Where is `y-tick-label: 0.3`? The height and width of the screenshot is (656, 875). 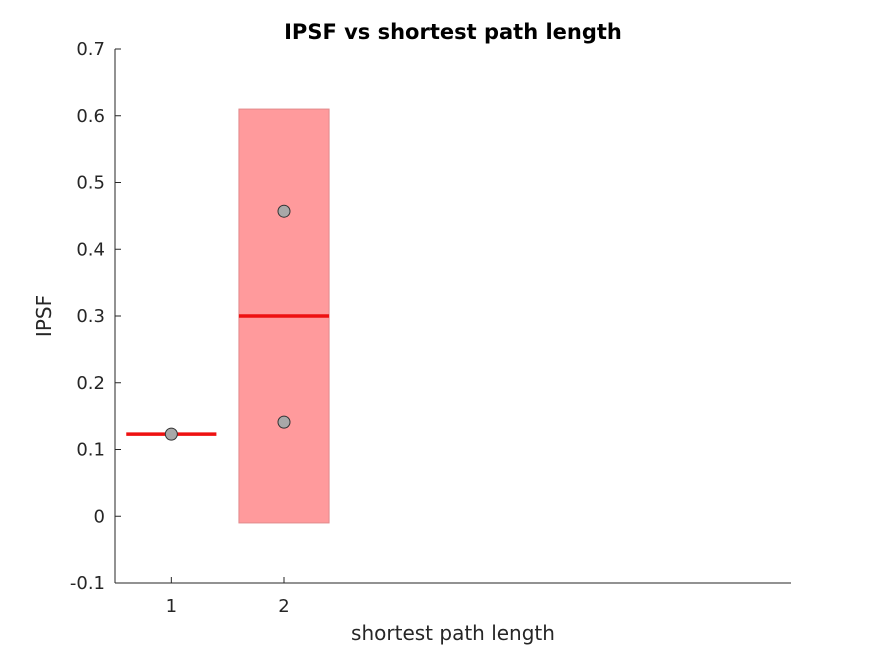 y-tick-label: 0.3 is located at coordinates (90, 316).